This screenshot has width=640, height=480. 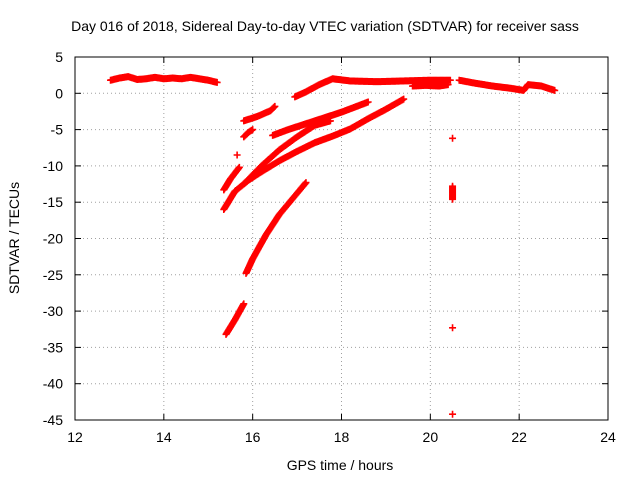 I want to click on x-tick-label: 20, so click(x=431, y=437).